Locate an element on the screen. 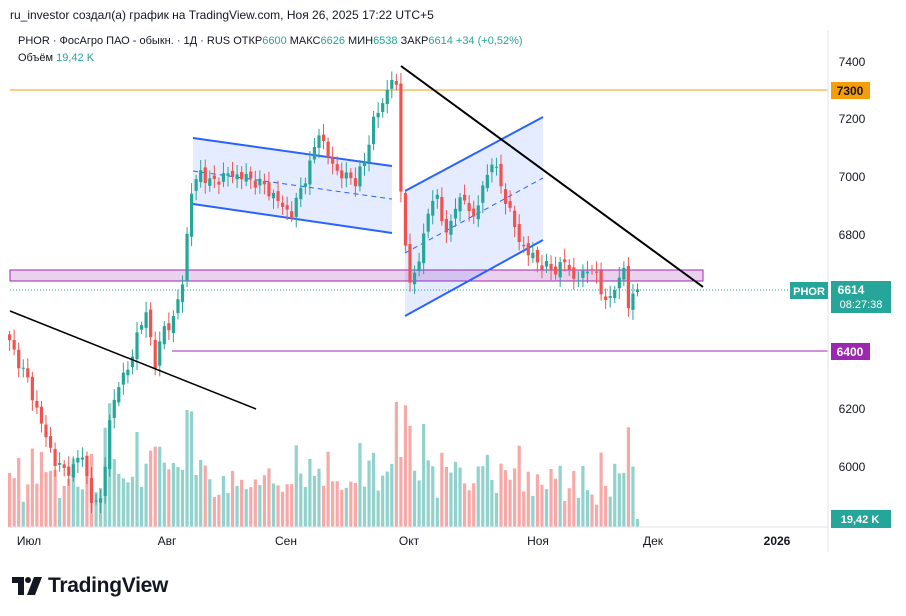 The image size is (906, 616). symbol-line: PHOR · ФосАгро ПАО - обыкн. · 1Д · RUS is located at coordinates (124, 41).